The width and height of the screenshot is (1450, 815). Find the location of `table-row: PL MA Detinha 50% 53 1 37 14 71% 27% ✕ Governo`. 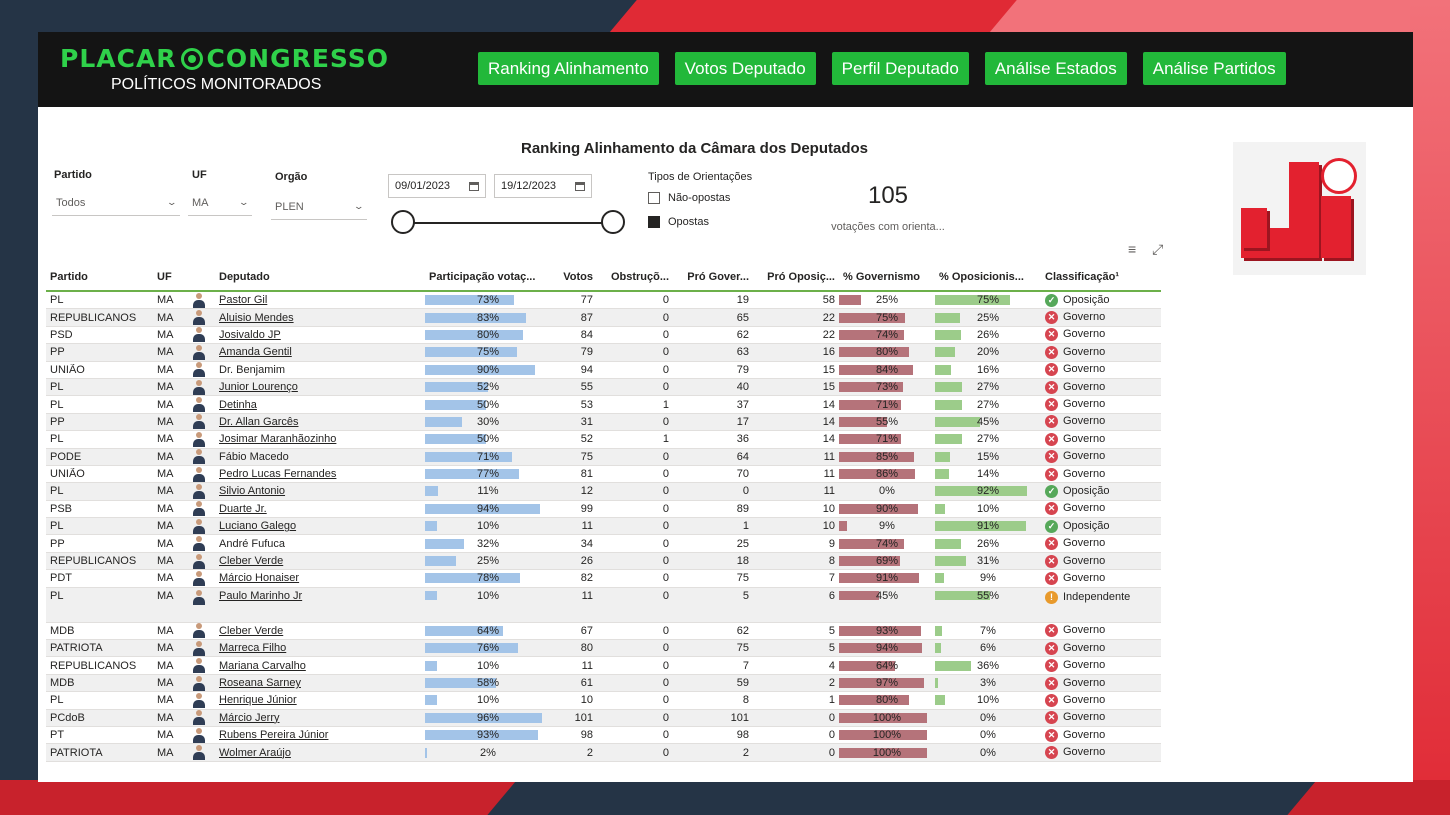

table-row: PL MA Detinha 50% 53 1 37 14 71% 27% ✕ Governo is located at coordinates (603, 405).